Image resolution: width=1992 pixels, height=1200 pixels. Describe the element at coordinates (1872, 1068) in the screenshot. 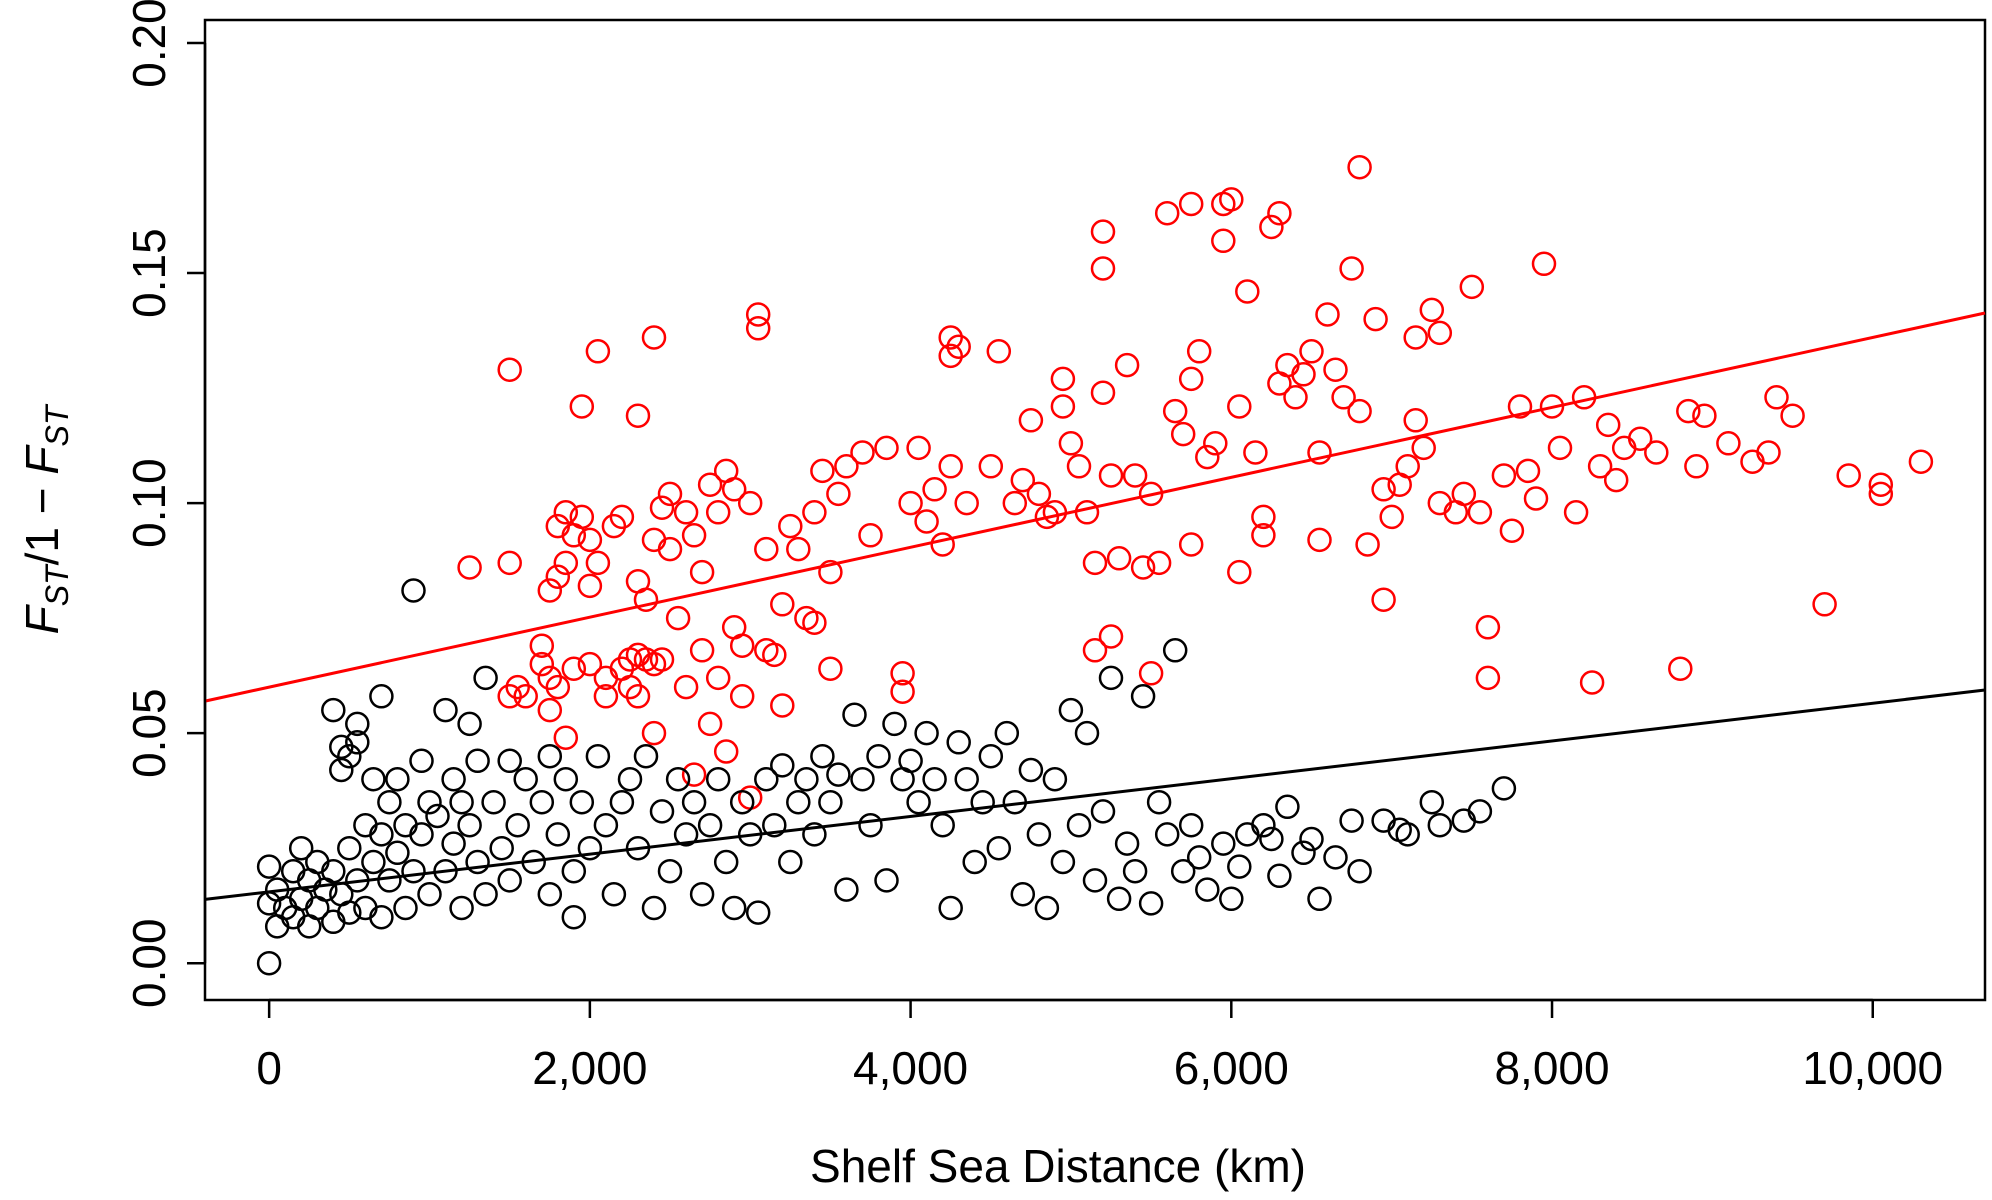

I see `x-tick-label: 10,000` at that location.